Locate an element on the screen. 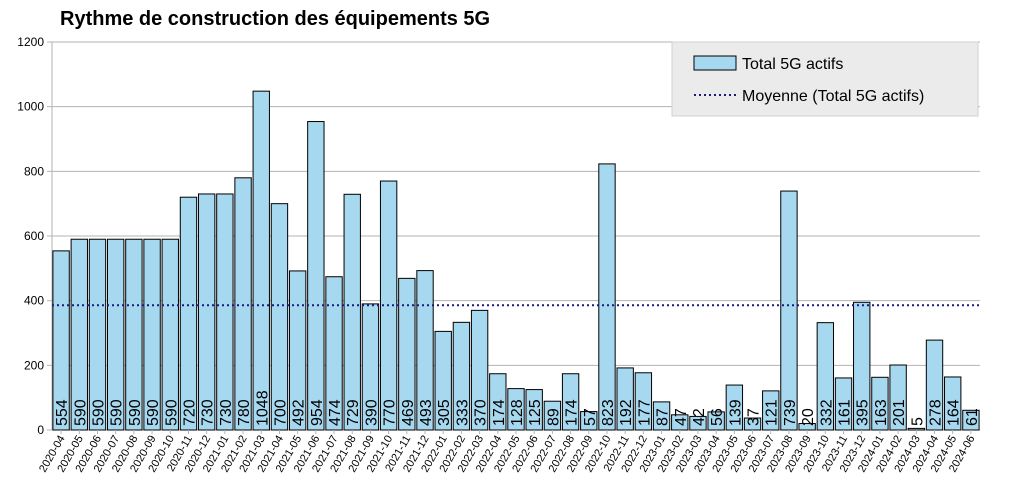  data-label: 720 is located at coordinates (189, 412).